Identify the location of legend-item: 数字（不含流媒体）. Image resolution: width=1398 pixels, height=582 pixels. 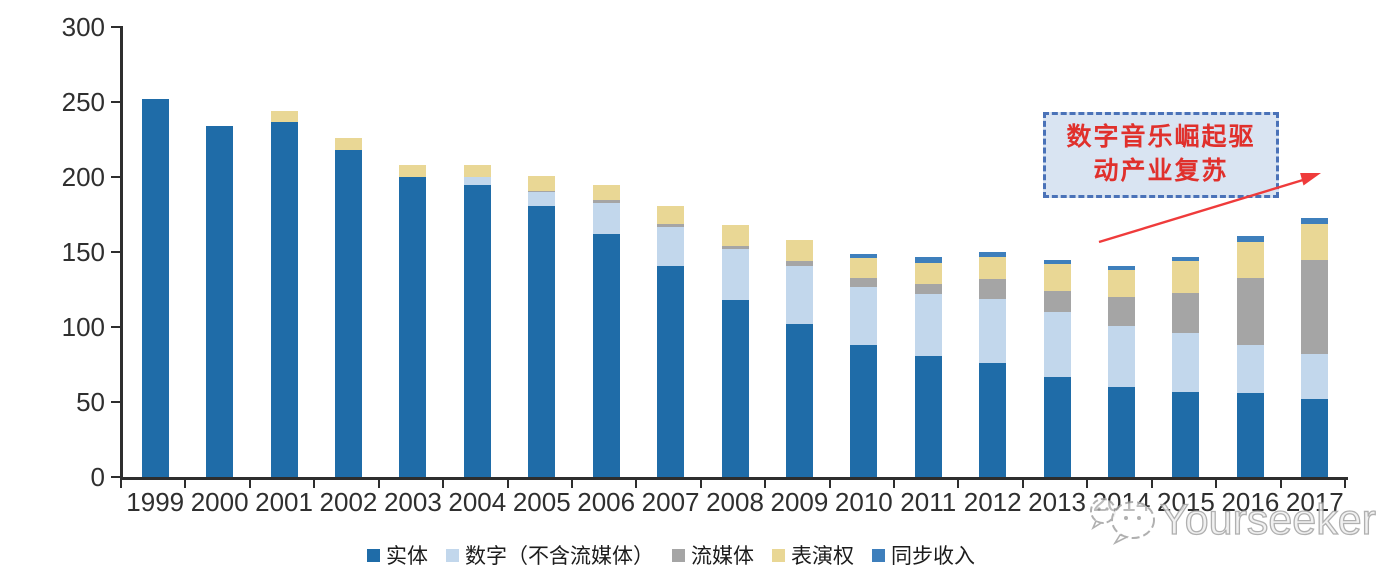
(550, 555).